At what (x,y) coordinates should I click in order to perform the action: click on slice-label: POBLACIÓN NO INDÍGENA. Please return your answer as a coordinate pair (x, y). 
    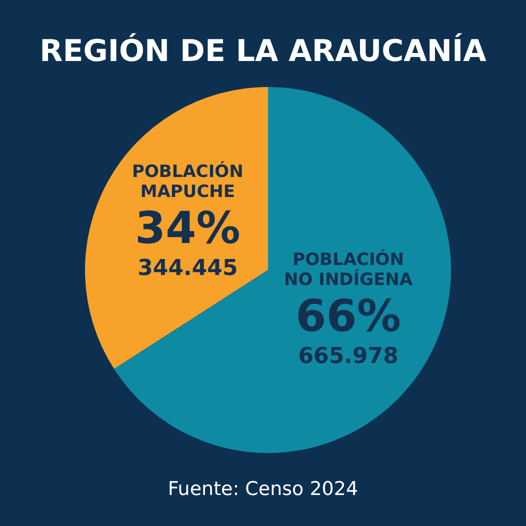
    Looking at the image, I should click on (349, 269).